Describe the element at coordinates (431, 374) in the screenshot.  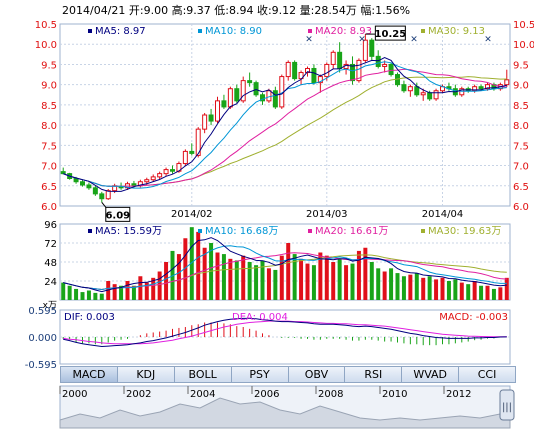
I see `indicator-tab-wvad: WVAD` at that location.